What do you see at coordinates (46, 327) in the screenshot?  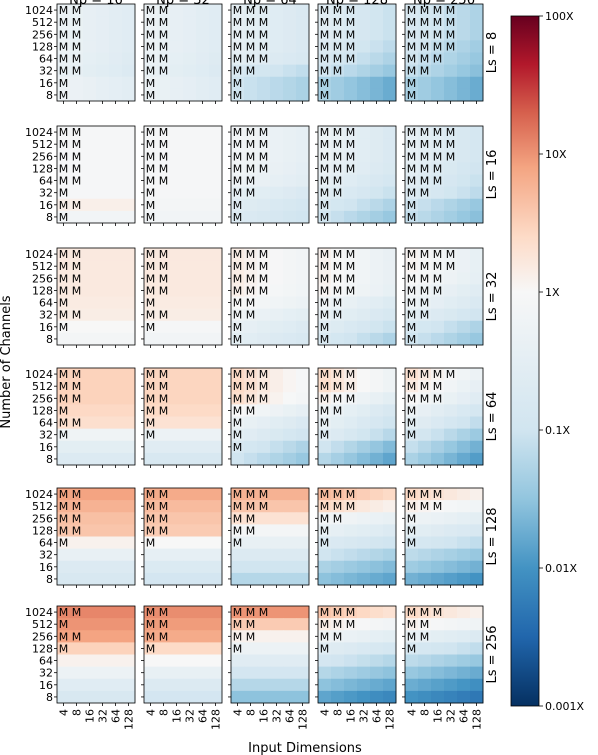 I see `y-tick-label: 16` at bounding box center [46, 327].